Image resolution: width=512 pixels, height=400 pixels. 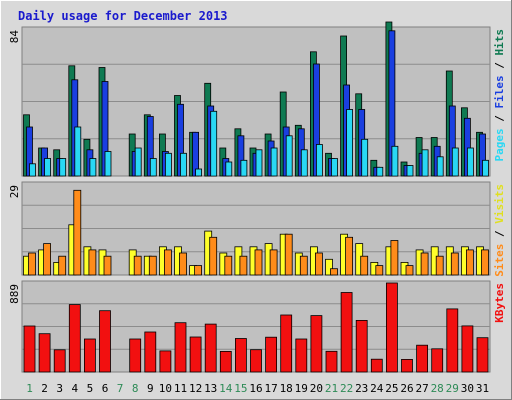 I want to click on x-tick-label-day-13: 13, so click(x=210, y=388).